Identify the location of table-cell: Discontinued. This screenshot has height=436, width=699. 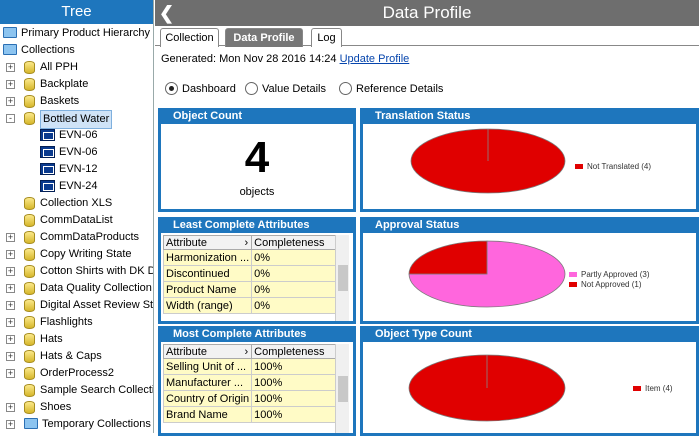
(207, 273).